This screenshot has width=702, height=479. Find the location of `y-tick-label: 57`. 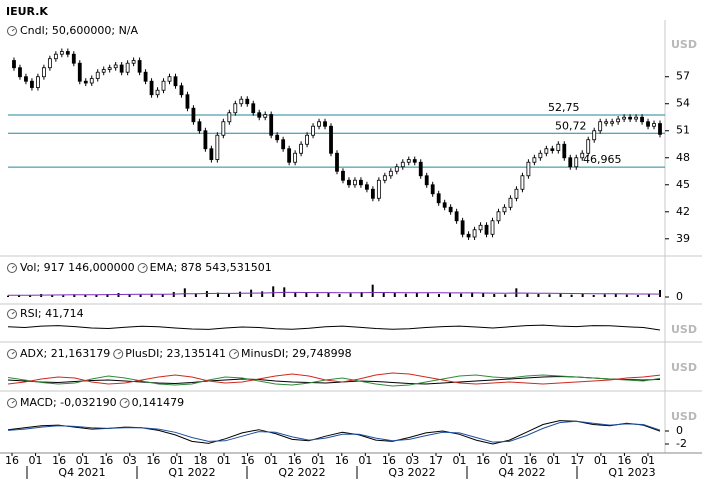

y-tick-label: 57 is located at coordinates (683, 76).